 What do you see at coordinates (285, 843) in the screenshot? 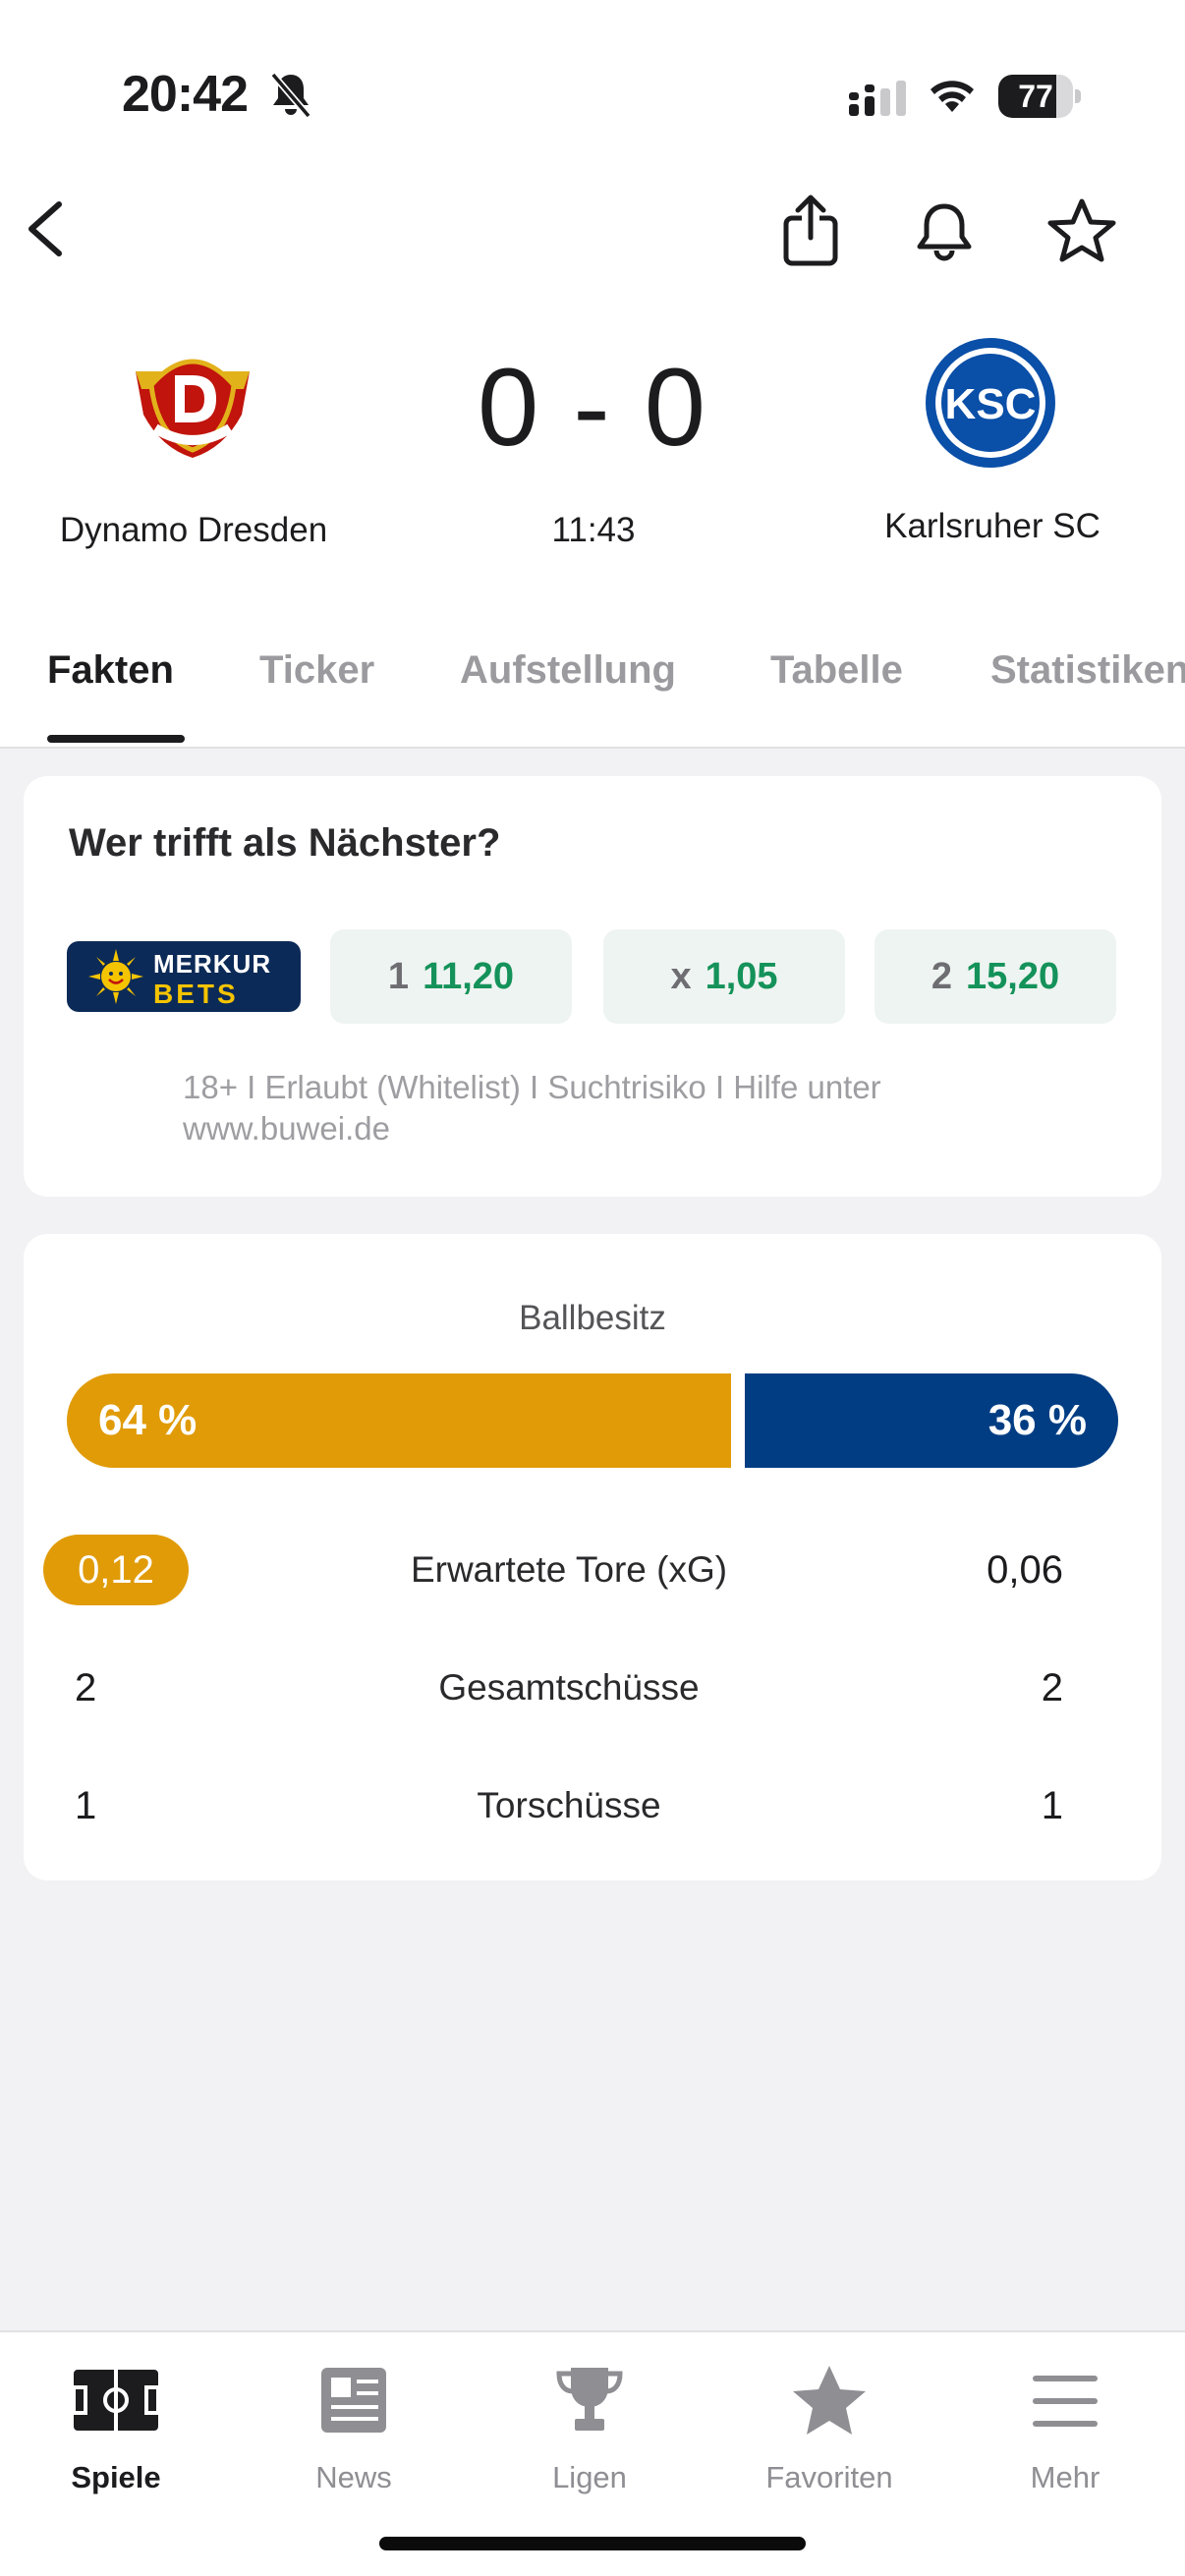
I see `next-goal-title: Wer trifft als Nächster?` at bounding box center [285, 843].